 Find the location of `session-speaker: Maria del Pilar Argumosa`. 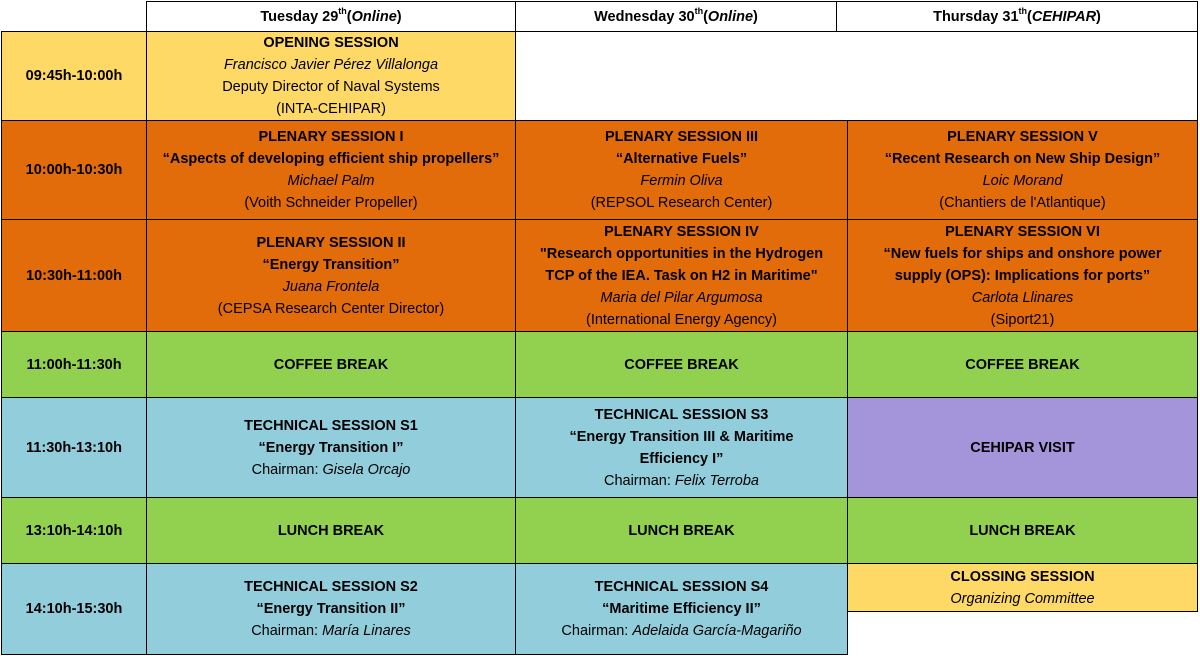

session-speaker: Maria del Pilar Argumosa is located at coordinates (681, 297).